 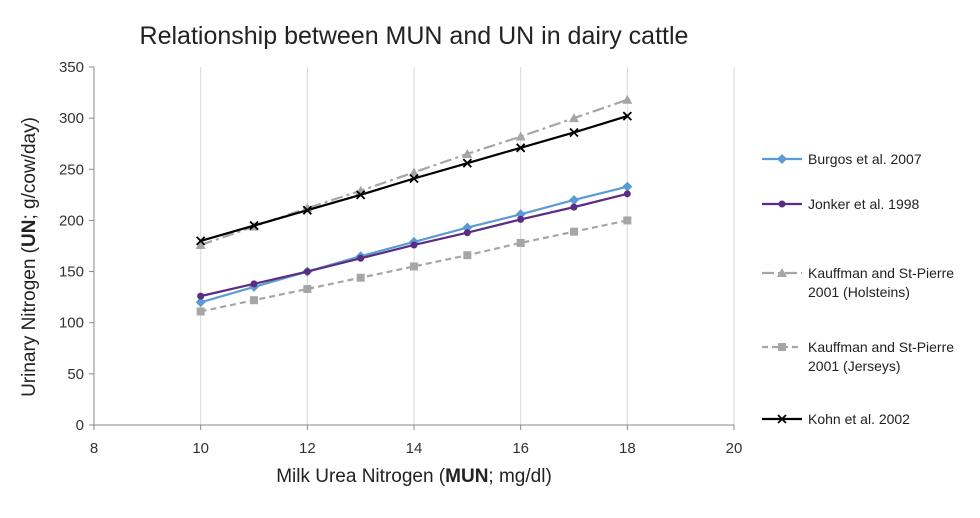 What do you see at coordinates (71, 169) in the screenshot?
I see `y-tick-label: 250` at bounding box center [71, 169].